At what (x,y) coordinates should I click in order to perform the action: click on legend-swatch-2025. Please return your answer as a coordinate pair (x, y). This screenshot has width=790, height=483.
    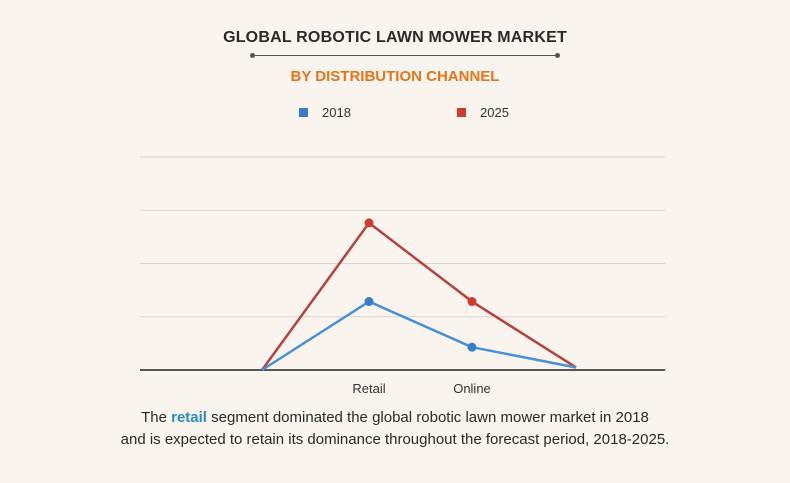
    Looking at the image, I should click on (461, 112).